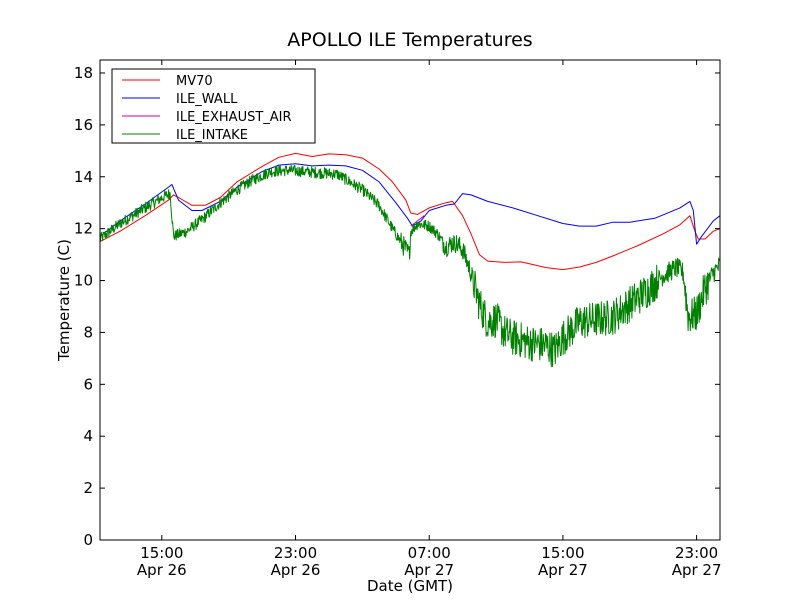 The width and height of the screenshot is (800, 600). Describe the element at coordinates (88, 384) in the screenshot. I see `y-tick-label: 6` at that location.